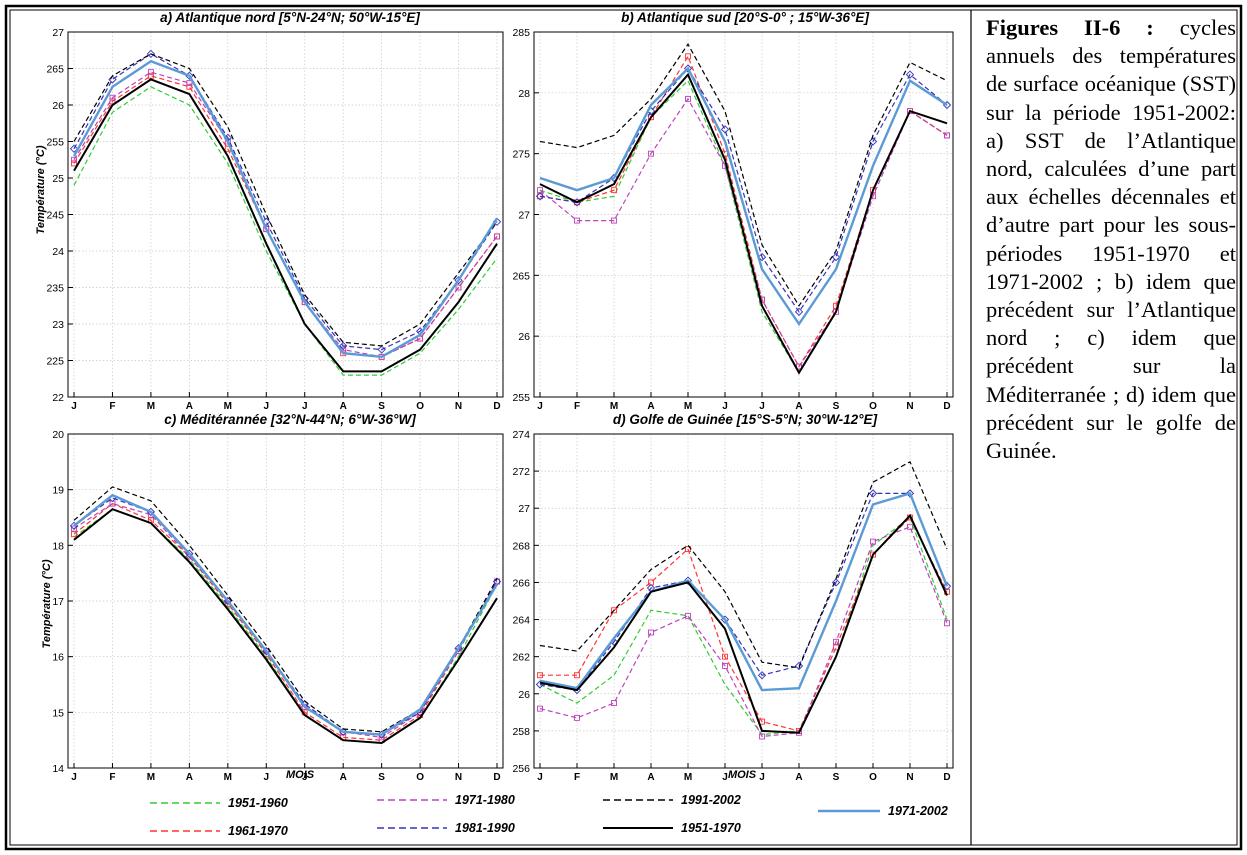 This screenshot has width=1247, height=855. What do you see at coordinates (521, 658) in the screenshot?
I see `y-tick-label: 262` at bounding box center [521, 658].